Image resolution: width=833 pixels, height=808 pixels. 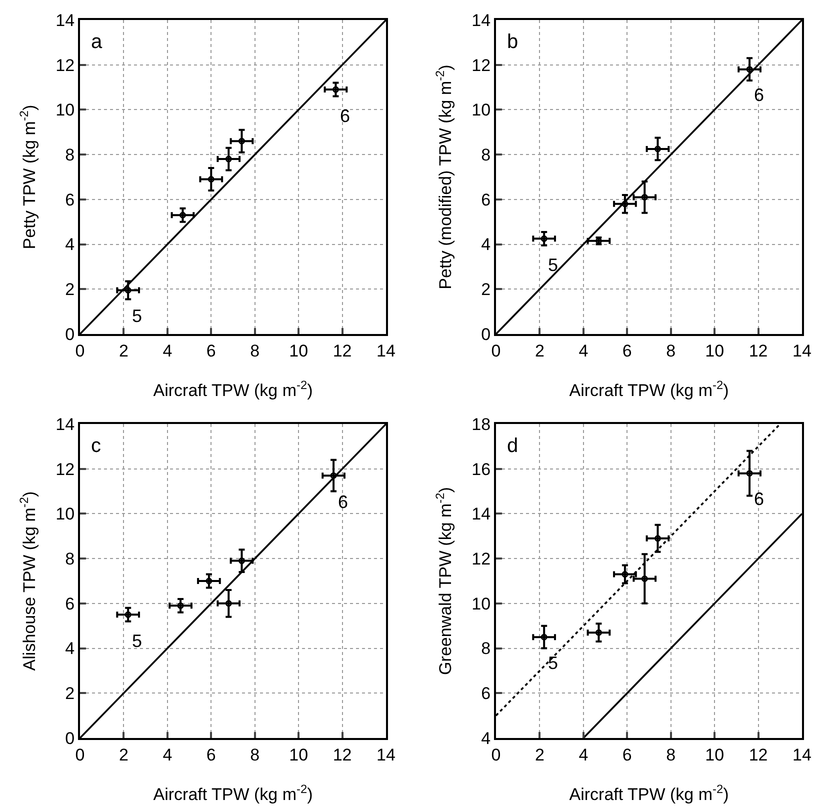 What do you see at coordinates (512, 446) in the screenshot?
I see `annotation: d` at bounding box center [512, 446].